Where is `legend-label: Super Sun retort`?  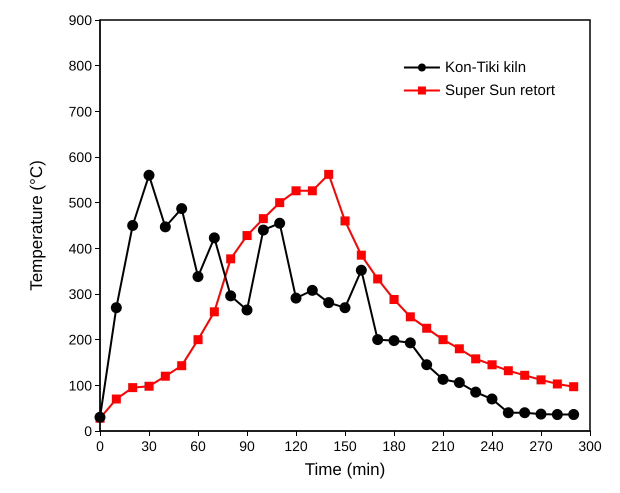
legend-label: Super Sun retort is located at coordinates (500, 90).